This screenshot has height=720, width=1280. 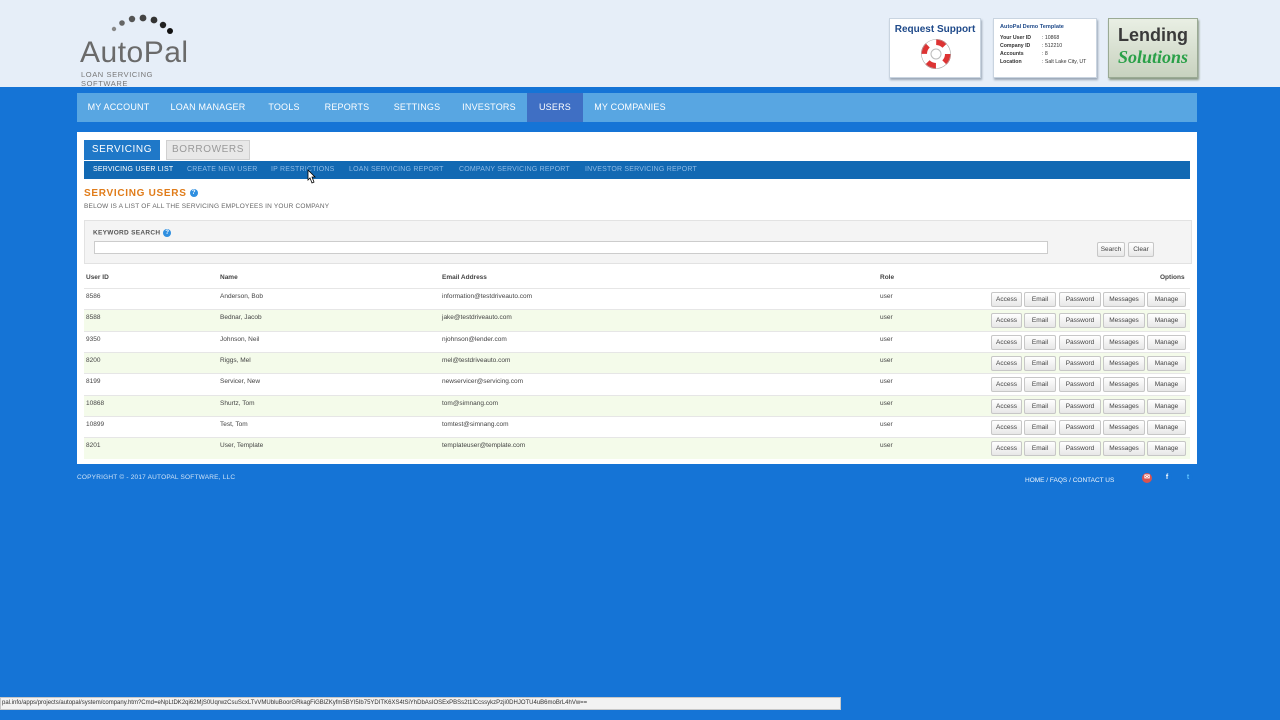 What do you see at coordinates (117, 79) in the screenshot?
I see `logo-tagline: LOAN SERVICING SOFTWARE` at bounding box center [117, 79].